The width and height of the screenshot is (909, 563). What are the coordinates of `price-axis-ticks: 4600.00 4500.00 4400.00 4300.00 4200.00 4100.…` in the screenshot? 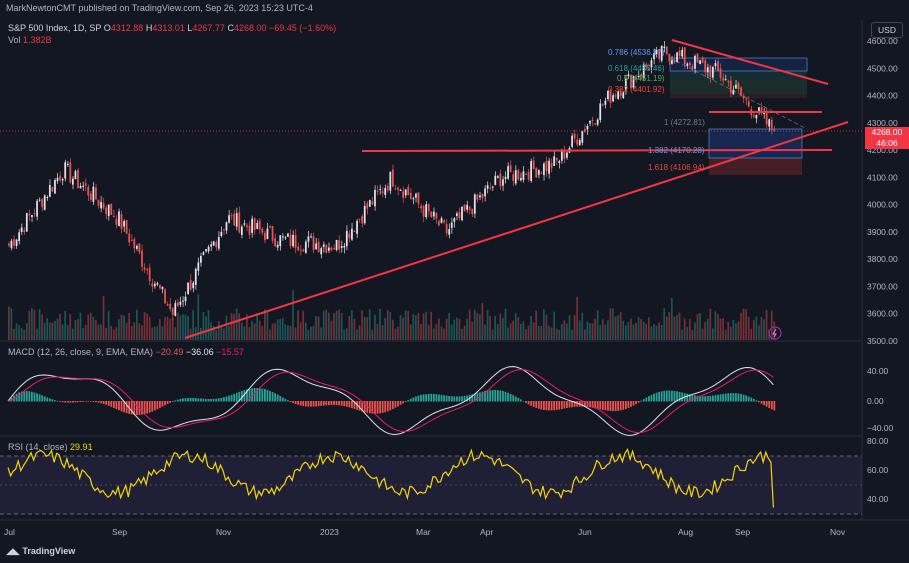 It's located at (882, 191).